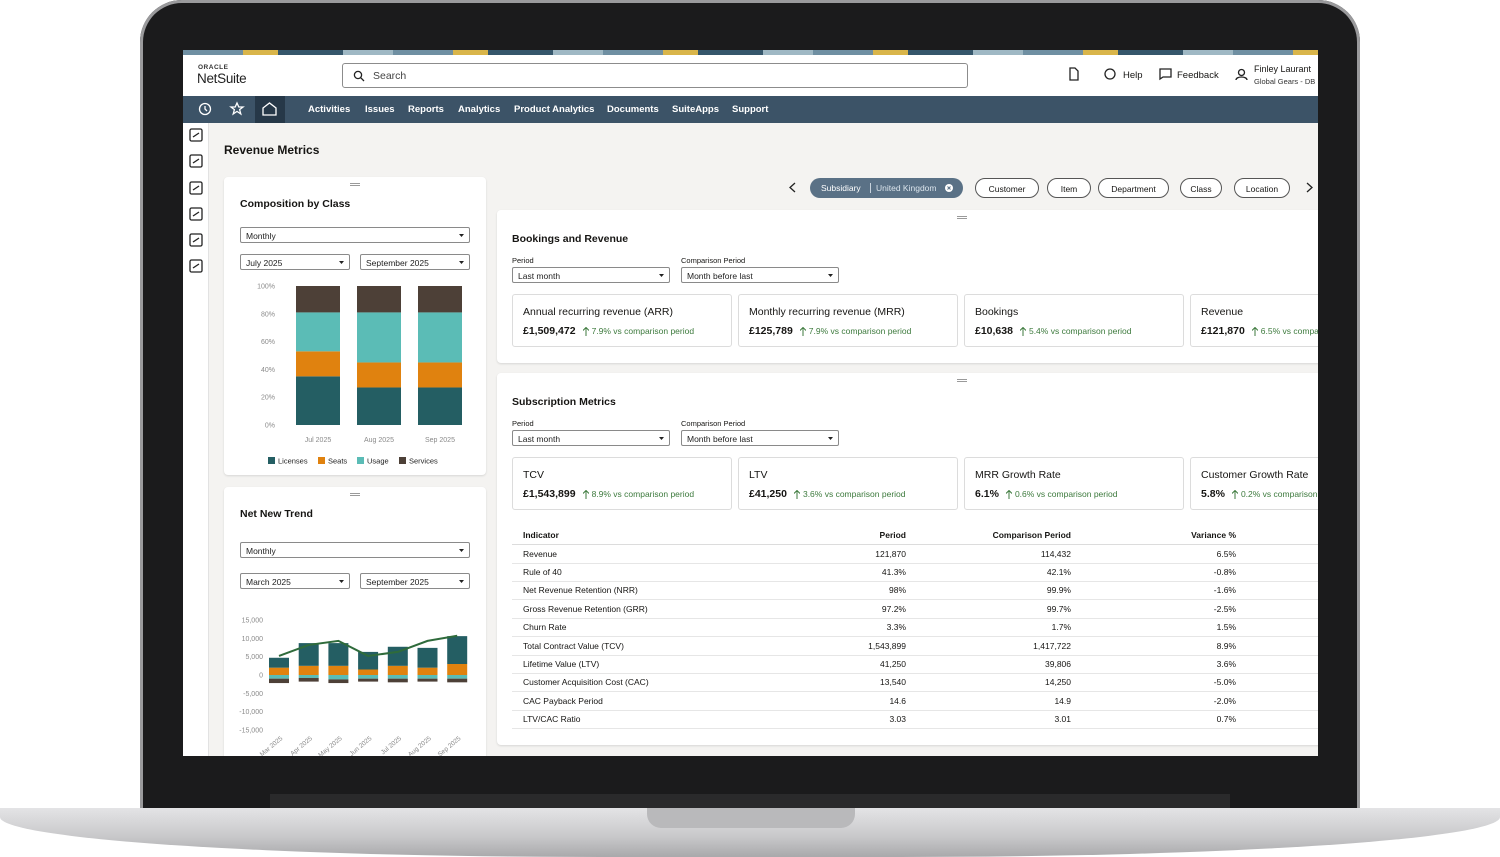  Describe the element at coordinates (1058, 590) in the screenshot. I see `table-cell: 99.9%` at that location.